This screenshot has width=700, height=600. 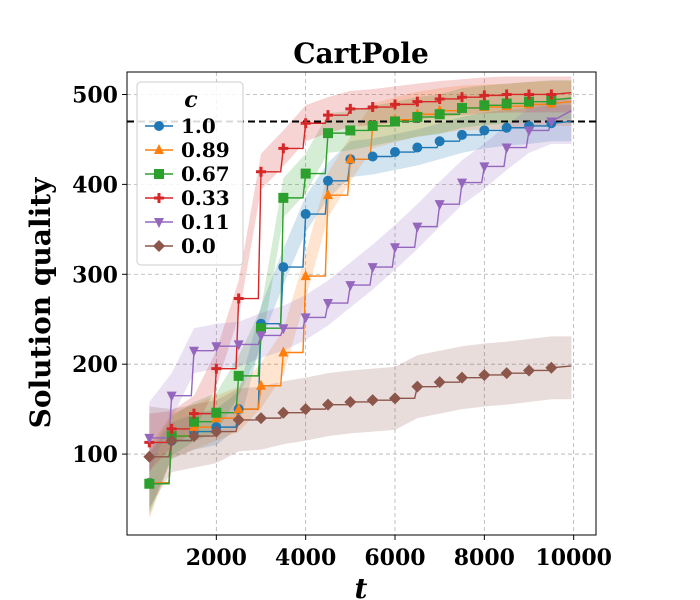 What do you see at coordinates (159, 174) in the screenshot?
I see `legend-marker-0.67` at bounding box center [159, 174].